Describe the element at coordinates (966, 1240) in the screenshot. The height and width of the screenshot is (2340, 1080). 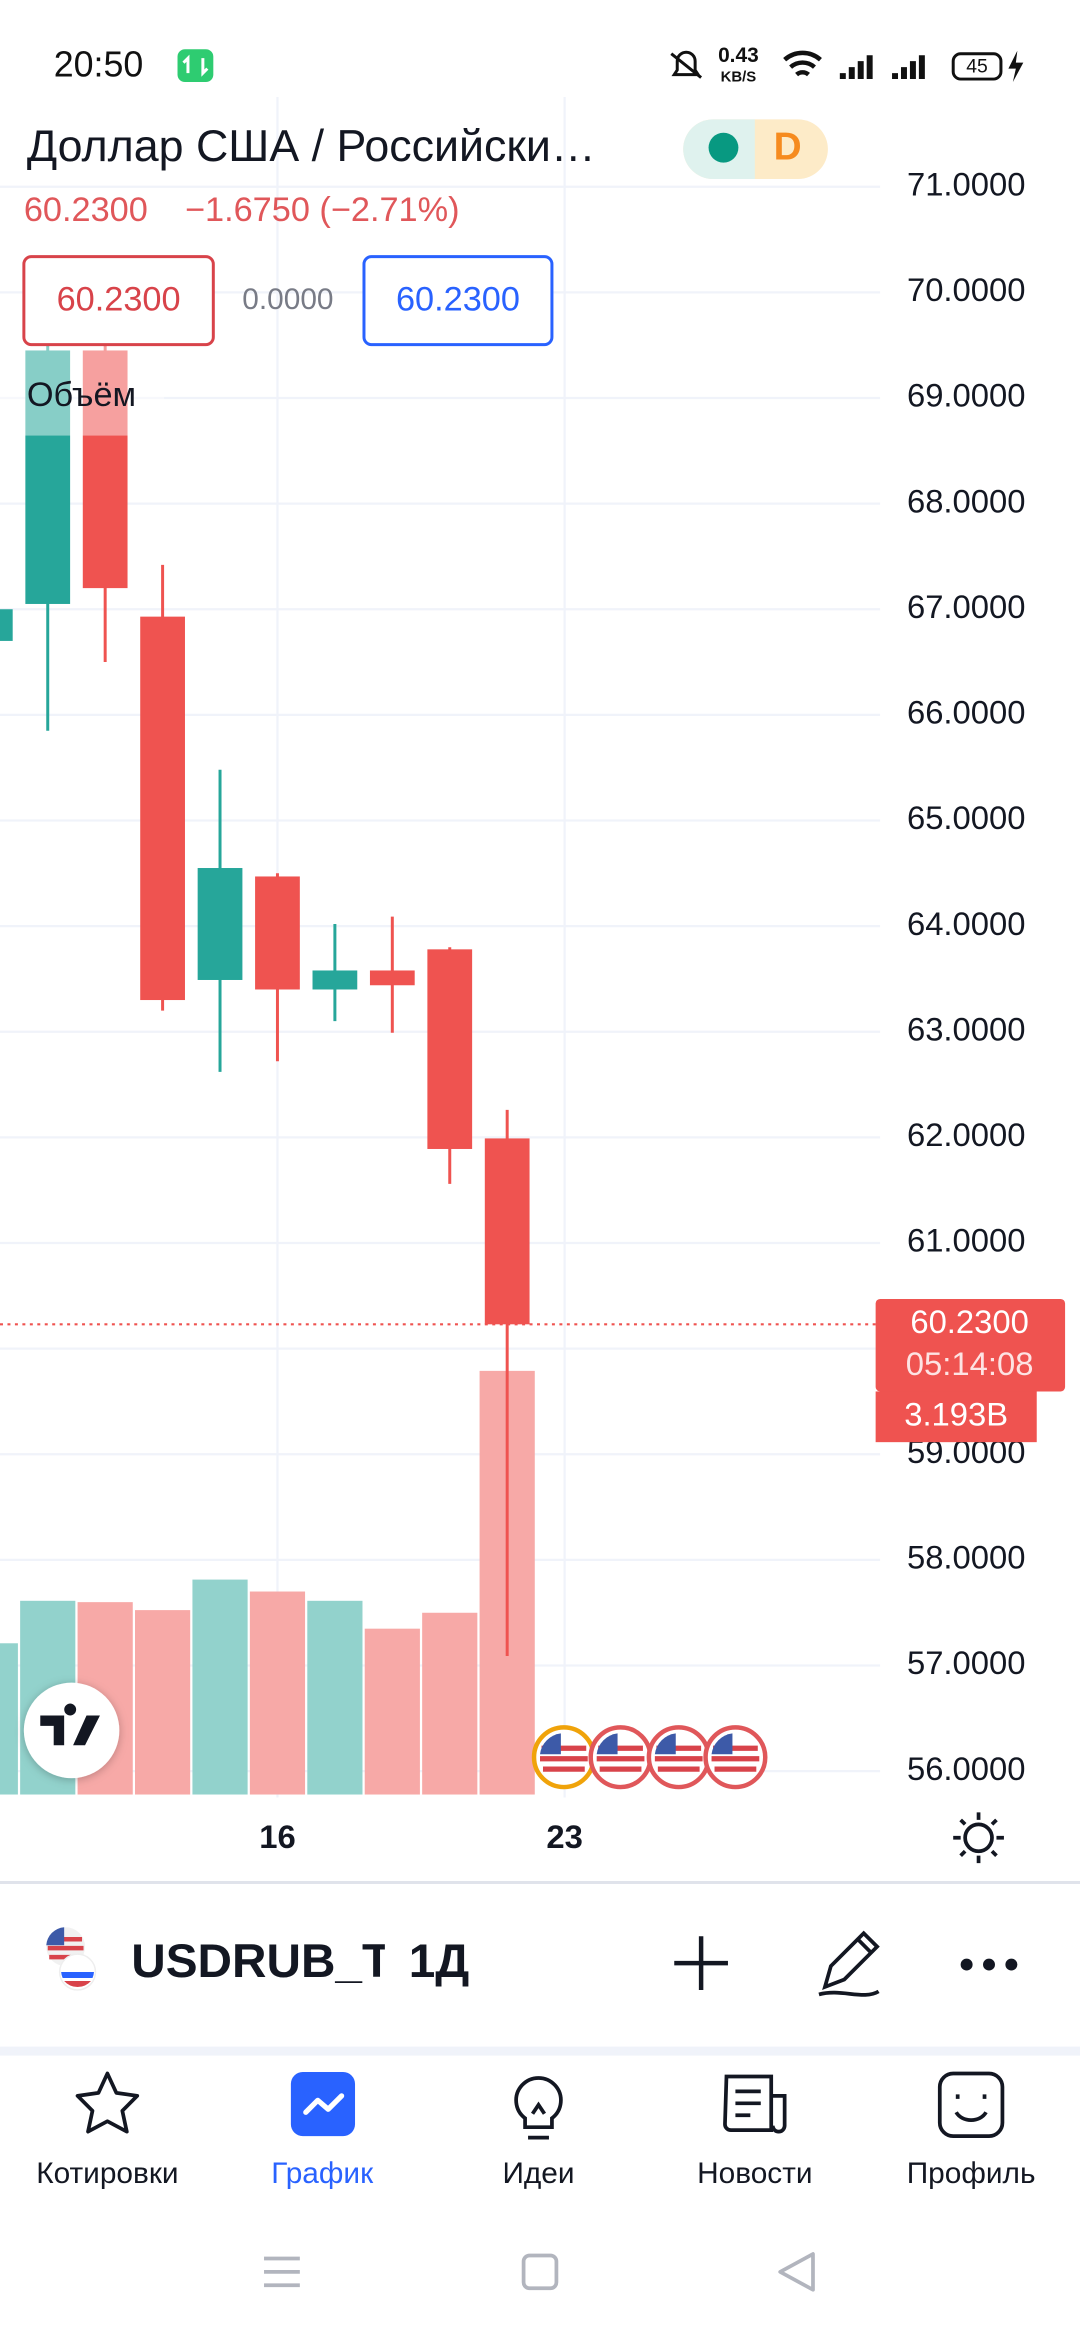
I see `y-tick-label: 61.0000` at that location.